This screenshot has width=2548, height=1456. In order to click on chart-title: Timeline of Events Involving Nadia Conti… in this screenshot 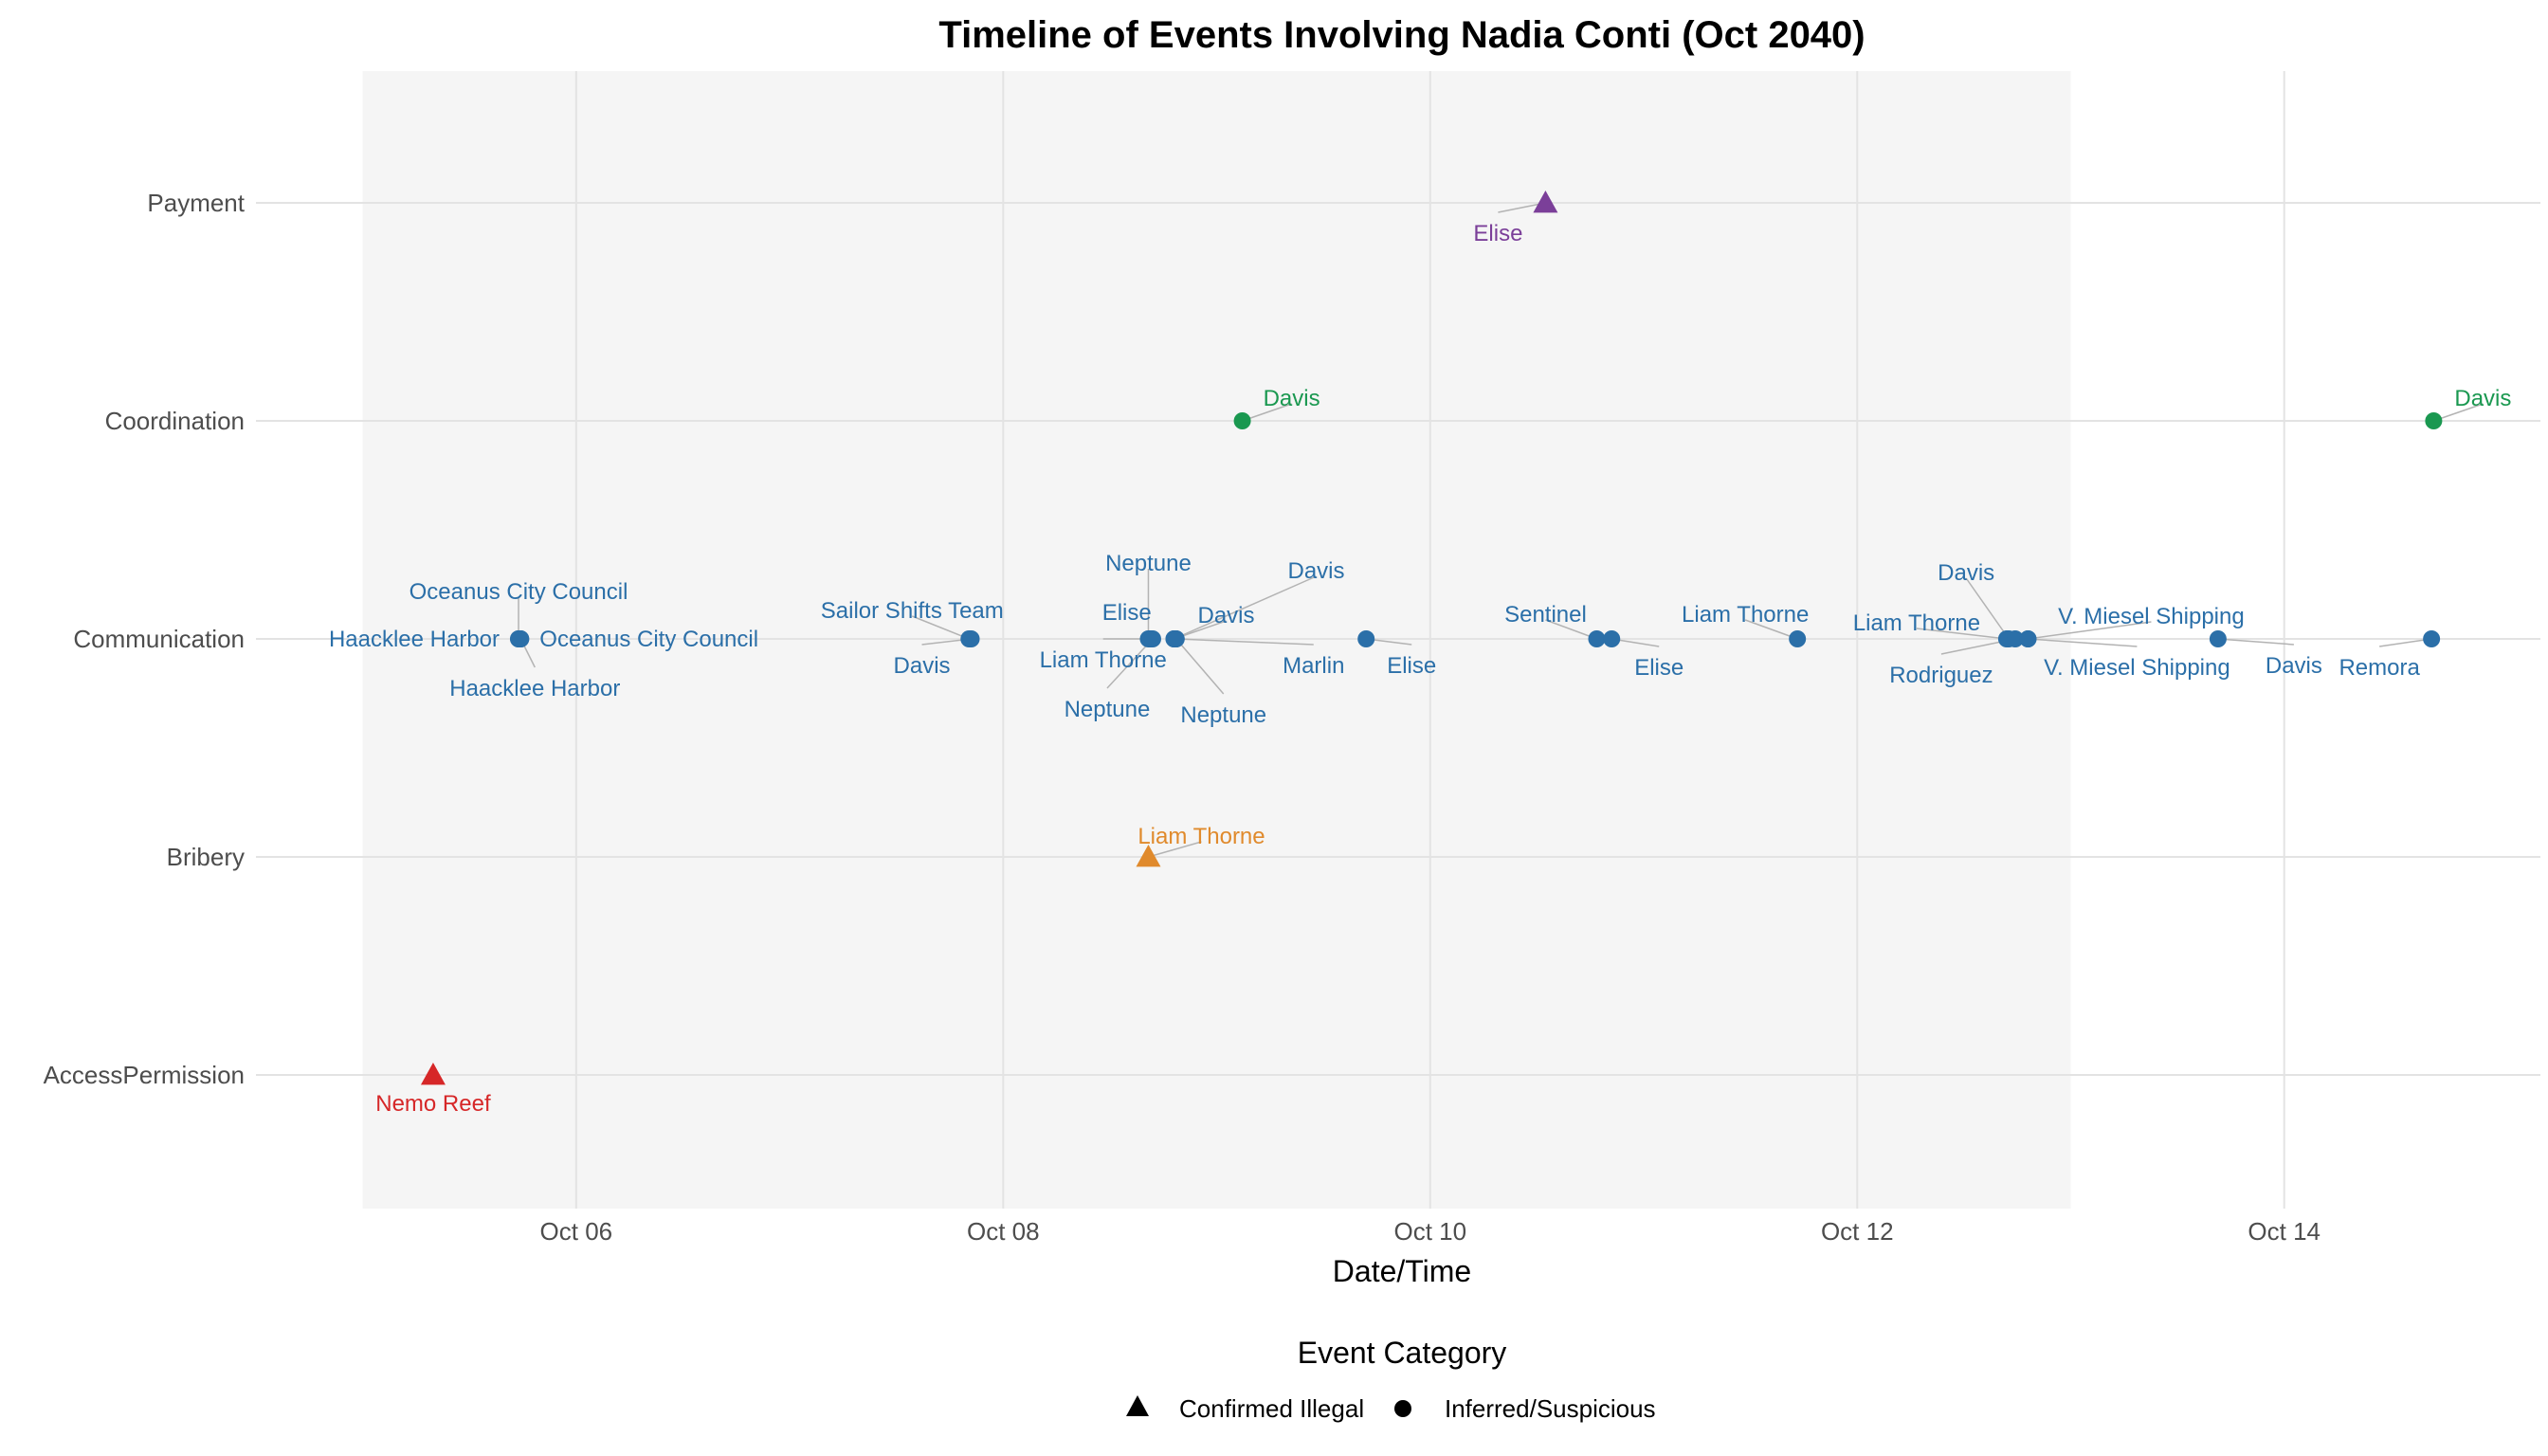, I will do `click(1401, 35)`.